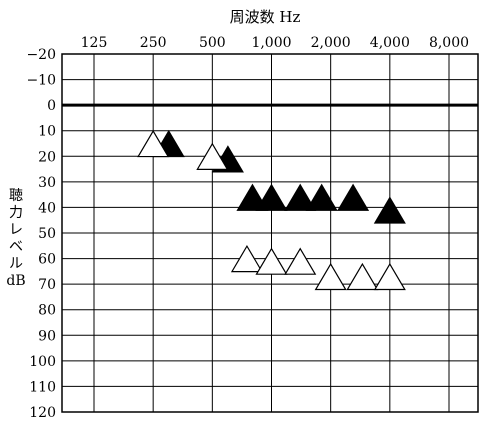 The width and height of the screenshot is (500, 425). What do you see at coordinates (47, 336) in the screenshot?
I see `y-tick-label: 90` at bounding box center [47, 336].